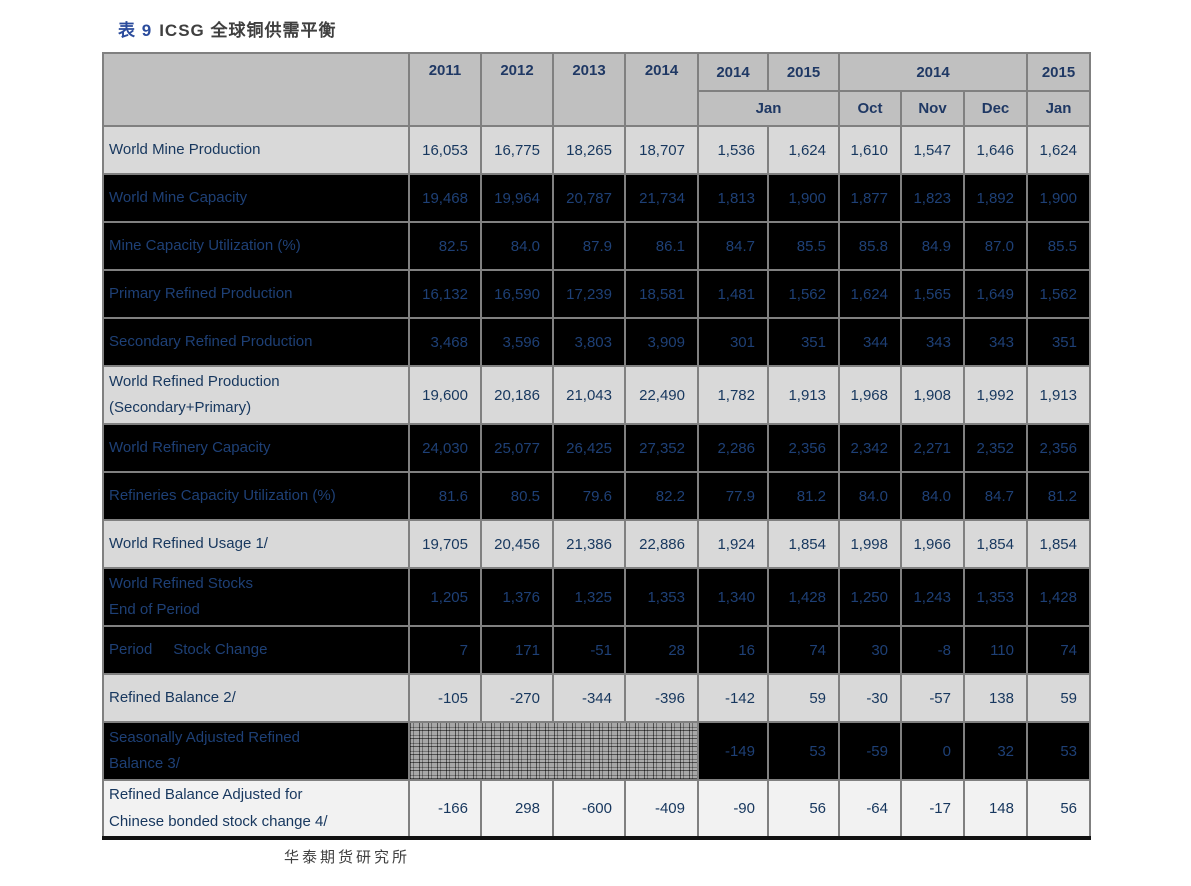 This screenshot has width=1191, height=886. Describe the element at coordinates (589, 294) in the screenshot. I see `value-cell: 17,239` at that location.